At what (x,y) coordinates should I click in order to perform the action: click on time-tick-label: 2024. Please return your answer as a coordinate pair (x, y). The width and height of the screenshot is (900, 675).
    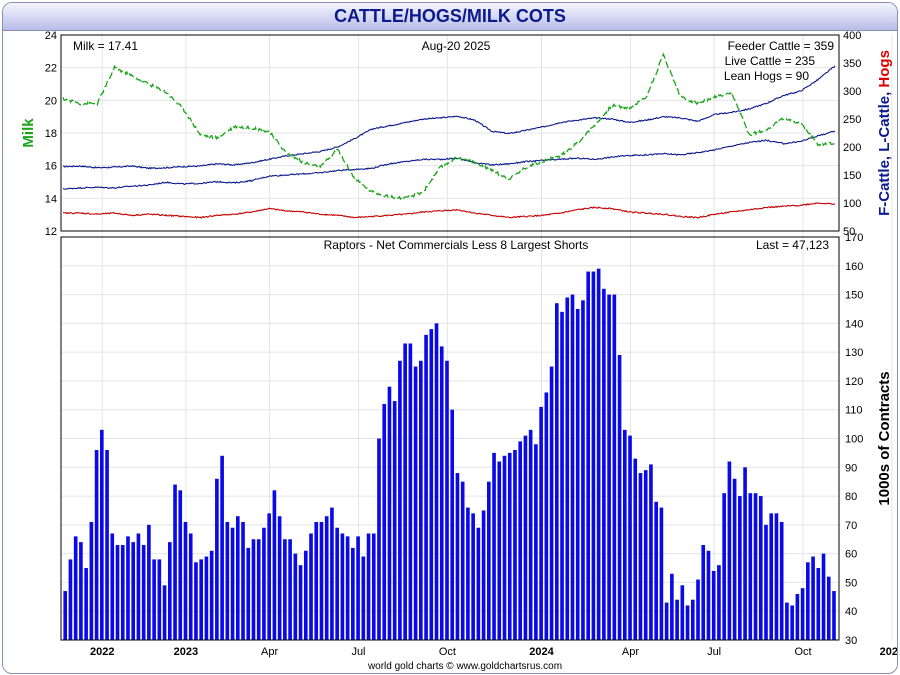
    Looking at the image, I should click on (541, 652).